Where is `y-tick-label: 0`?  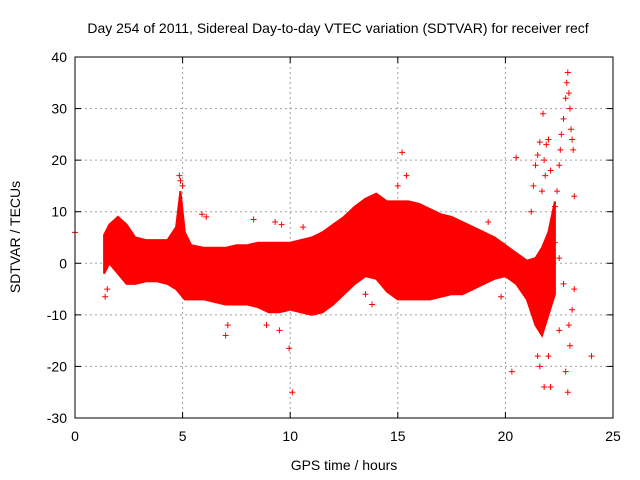 y-tick-label: 0 is located at coordinates (63, 263).